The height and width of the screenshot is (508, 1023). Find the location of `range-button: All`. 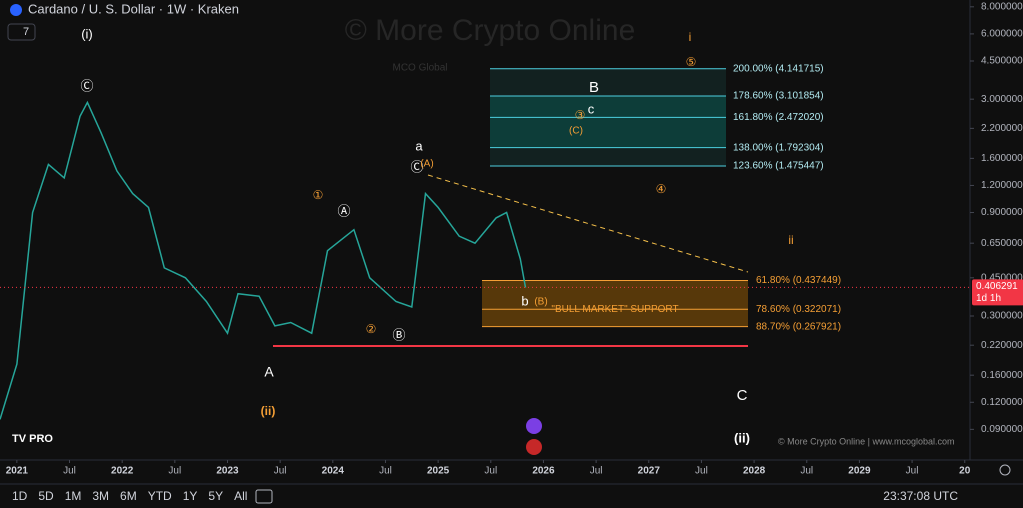

range-button: All is located at coordinates (240, 496).